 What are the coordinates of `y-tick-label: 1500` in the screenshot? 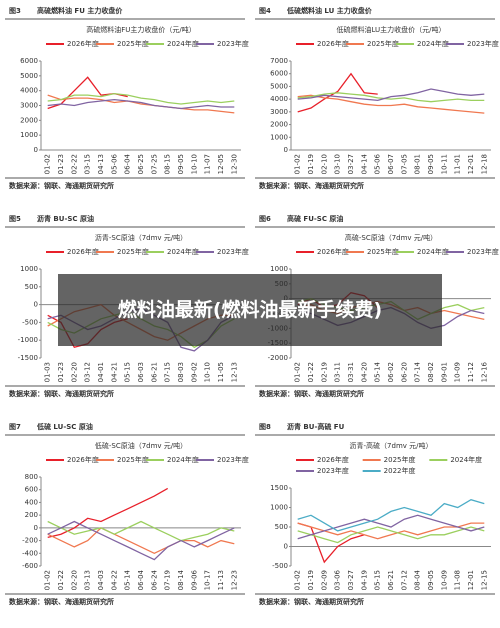 It's located at (279, 488).